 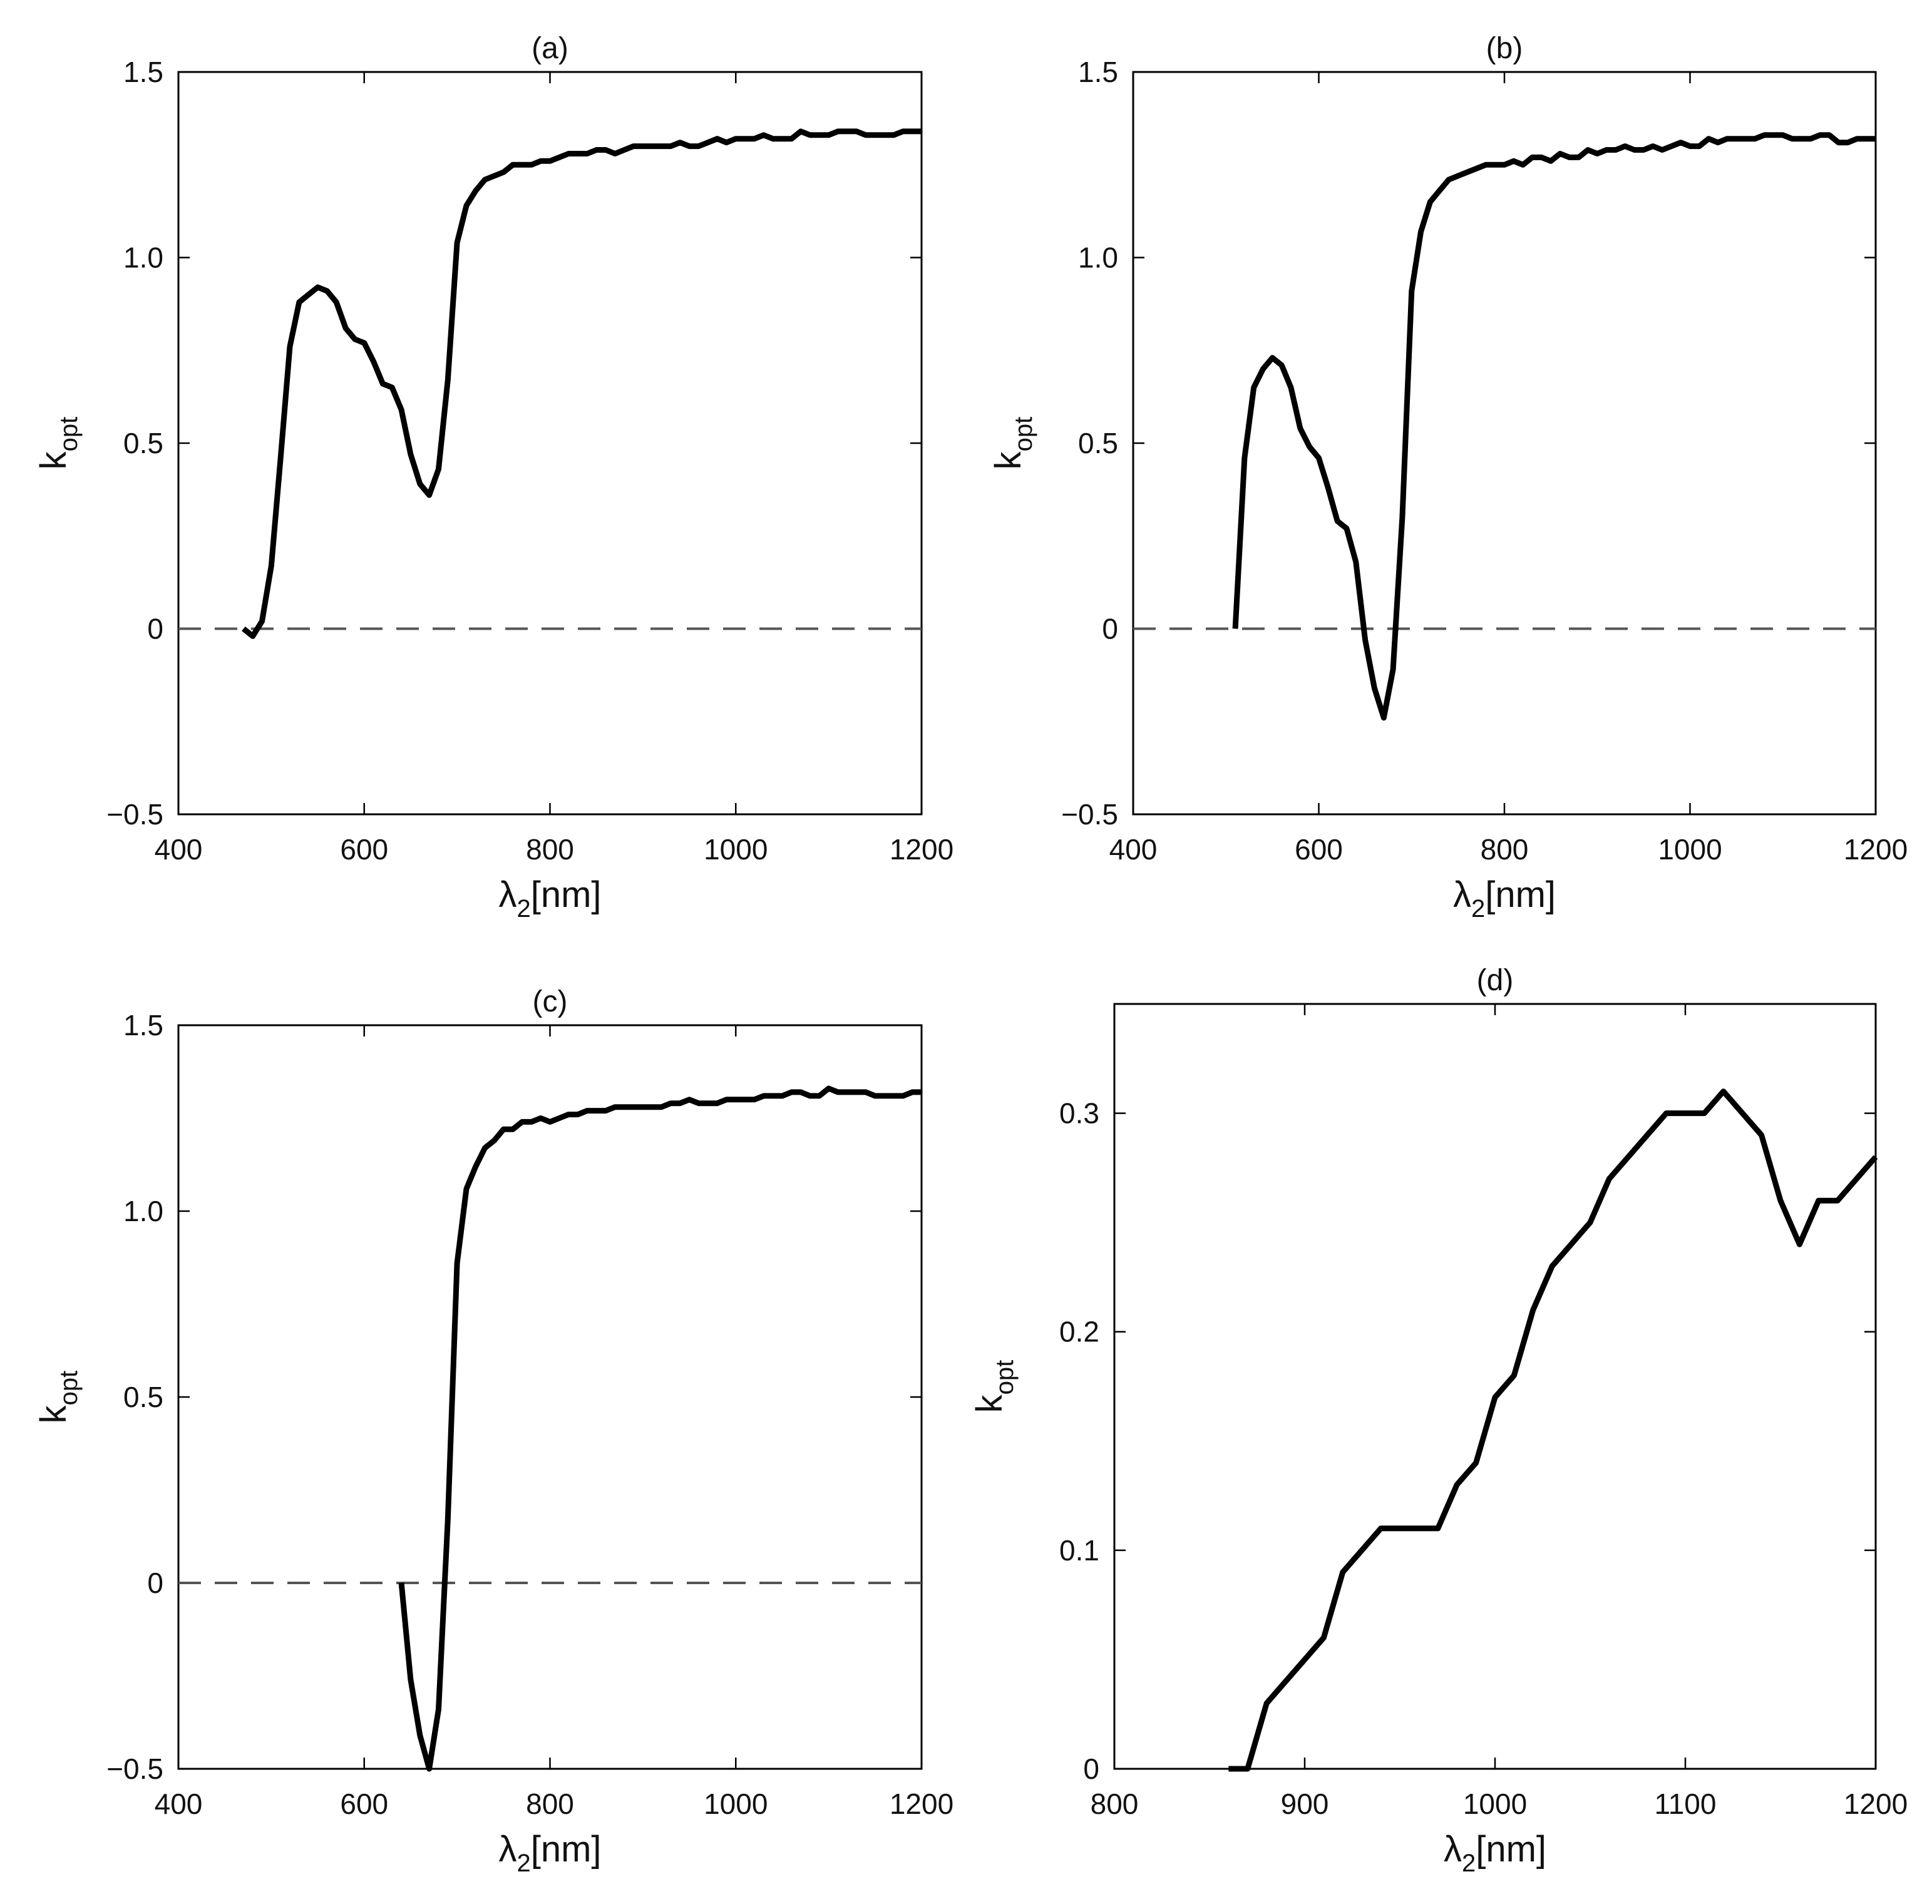 What do you see at coordinates (1495, 981) in the screenshot?
I see `panel-title: (d)` at bounding box center [1495, 981].